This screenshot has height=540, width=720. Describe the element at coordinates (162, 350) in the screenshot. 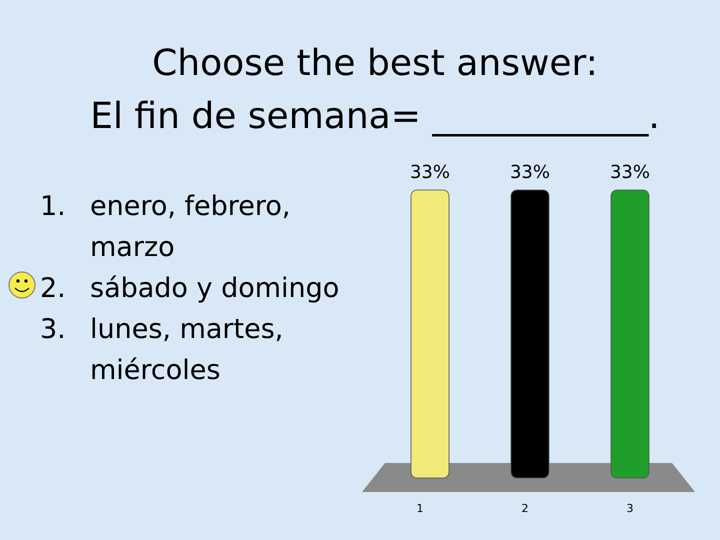

I see `text: 3. lunes, martes, miércoles` at that location.